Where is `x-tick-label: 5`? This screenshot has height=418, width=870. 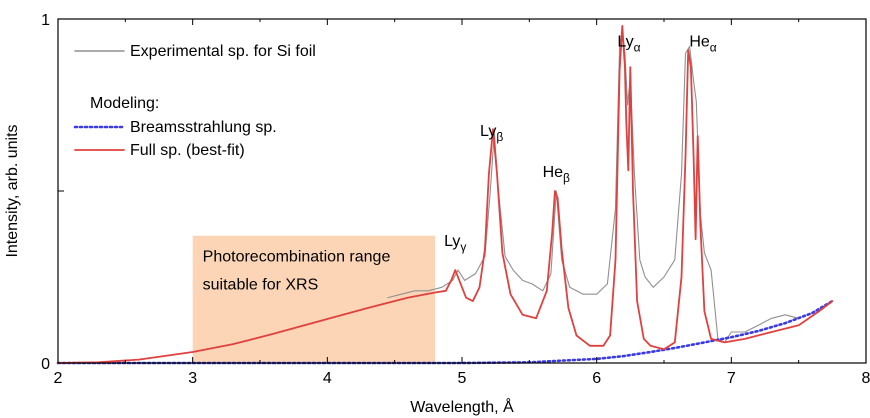 x-tick-label: 5 is located at coordinates (462, 378).